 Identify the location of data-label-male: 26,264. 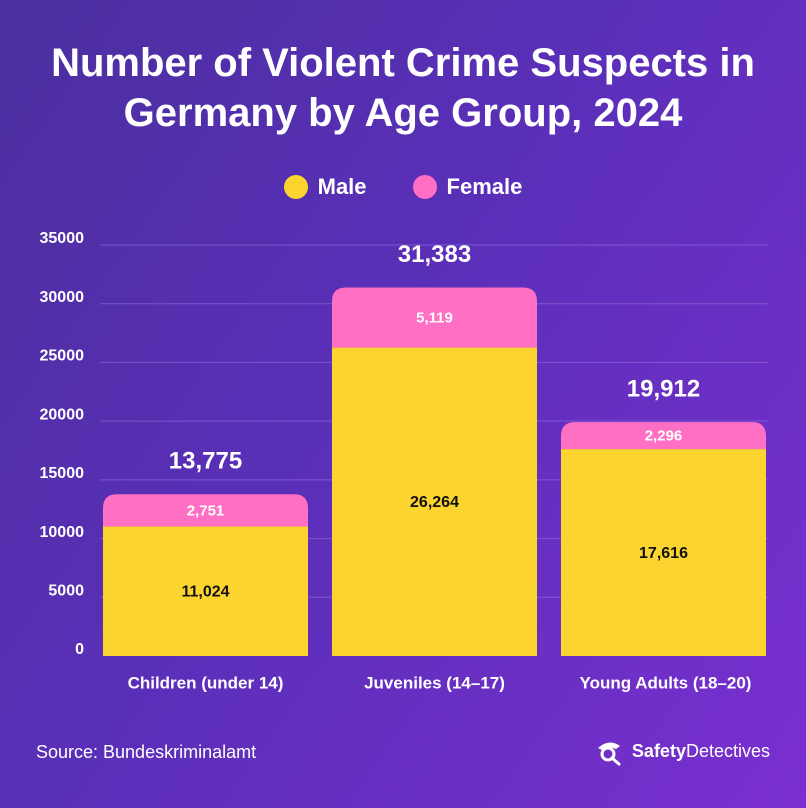
(434, 502).